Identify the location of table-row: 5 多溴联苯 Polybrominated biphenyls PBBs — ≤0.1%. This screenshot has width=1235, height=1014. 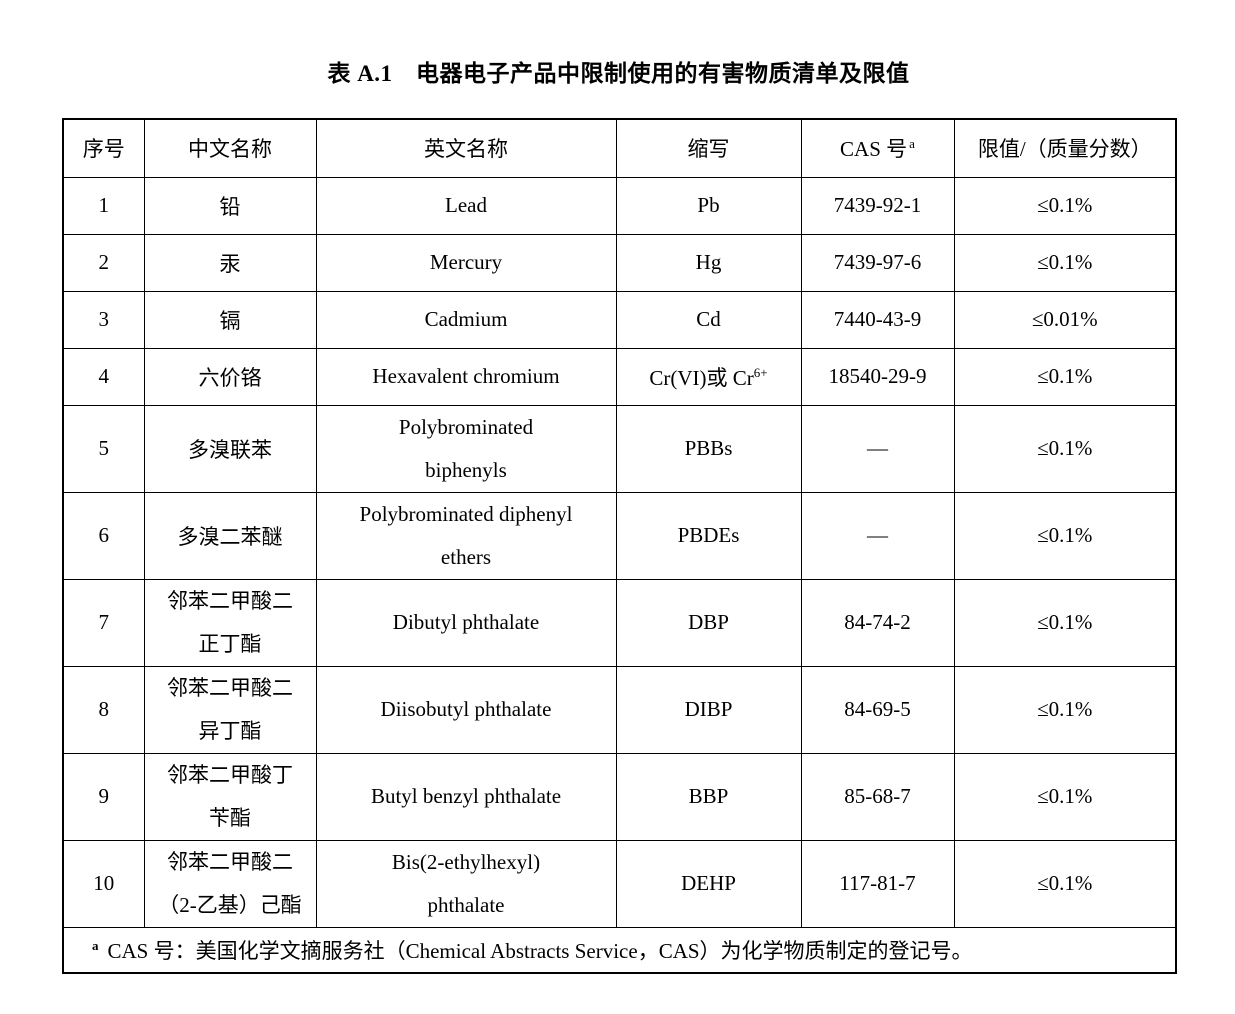
(619, 448).